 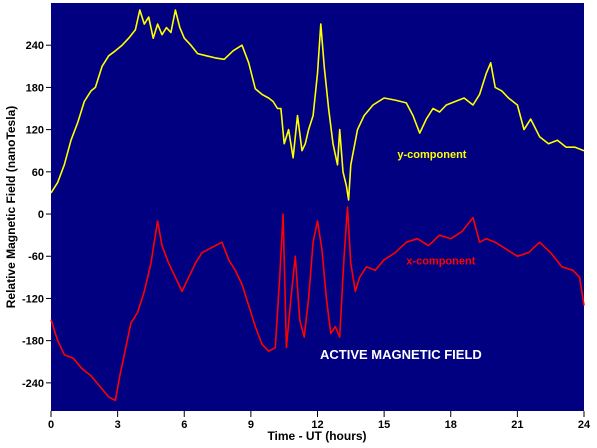 What do you see at coordinates (33, 342) in the screenshot?
I see `y-tick-label: -180` at bounding box center [33, 342].